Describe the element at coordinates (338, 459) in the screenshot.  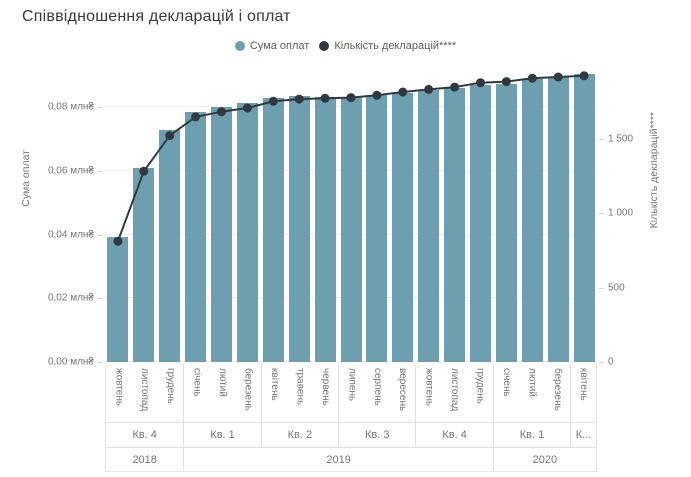
I see `year-label: 2019` at that location.